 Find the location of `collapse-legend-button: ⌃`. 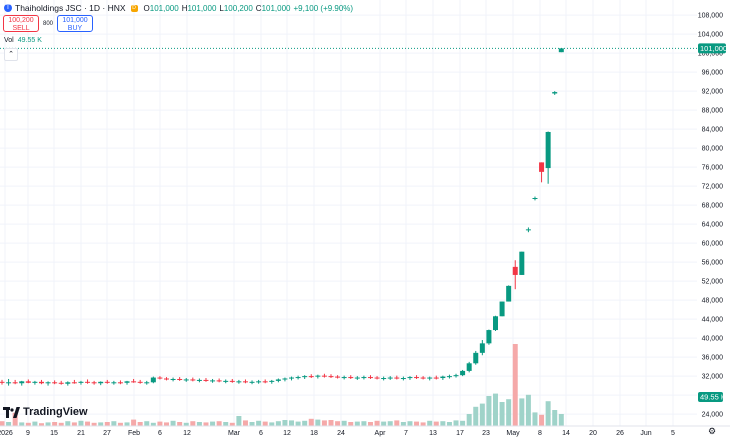

collapse-legend-button: ⌃ is located at coordinates (11, 54).